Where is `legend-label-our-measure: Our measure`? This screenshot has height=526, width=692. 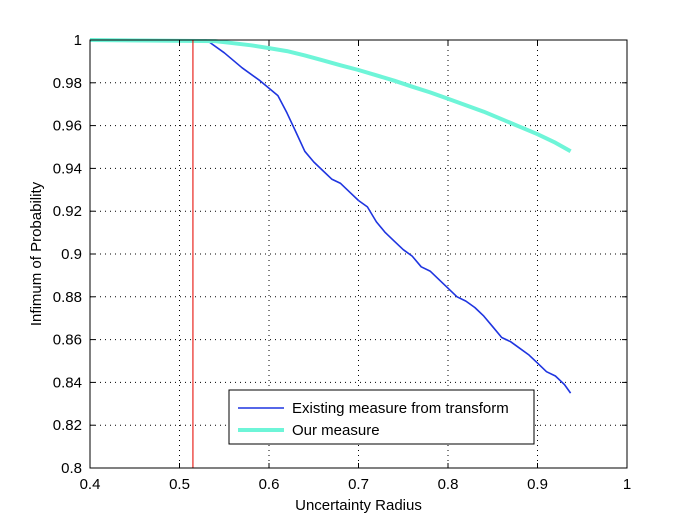
legend-label-our-measure: Our measure is located at coordinates (336, 430).